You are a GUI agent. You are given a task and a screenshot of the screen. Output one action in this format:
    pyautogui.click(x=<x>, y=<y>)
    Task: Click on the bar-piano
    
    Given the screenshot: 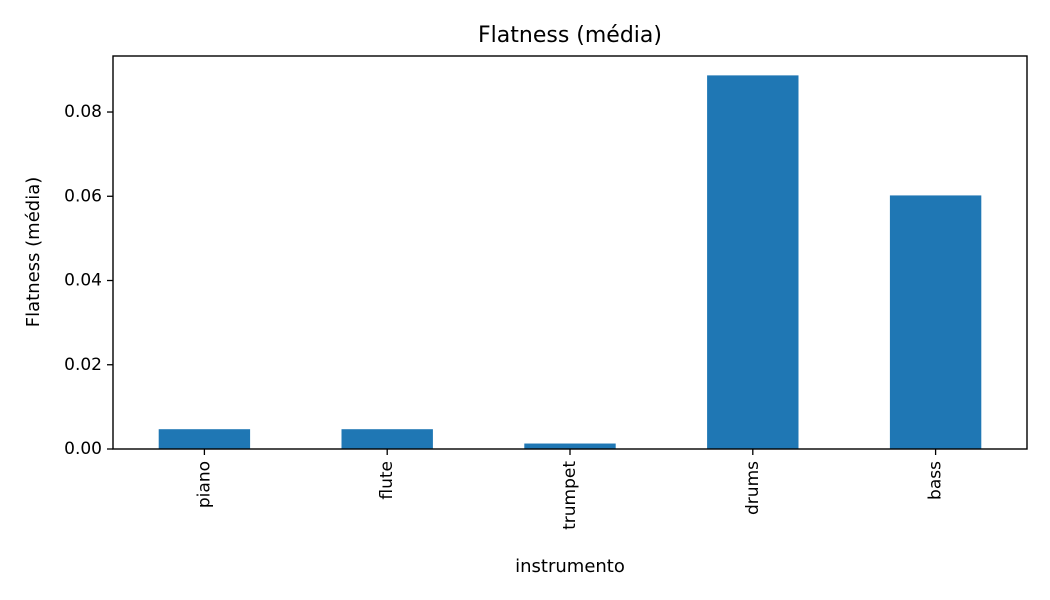 What is the action you would take?
    pyautogui.click(x=204, y=439)
    